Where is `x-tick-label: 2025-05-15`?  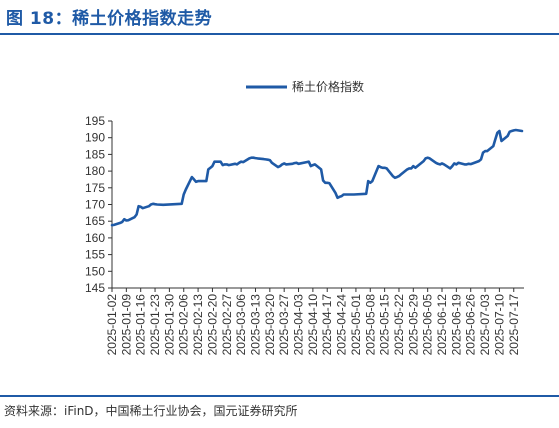 x-tick-label: 2025-05-15 is located at coordinates (385, 325).